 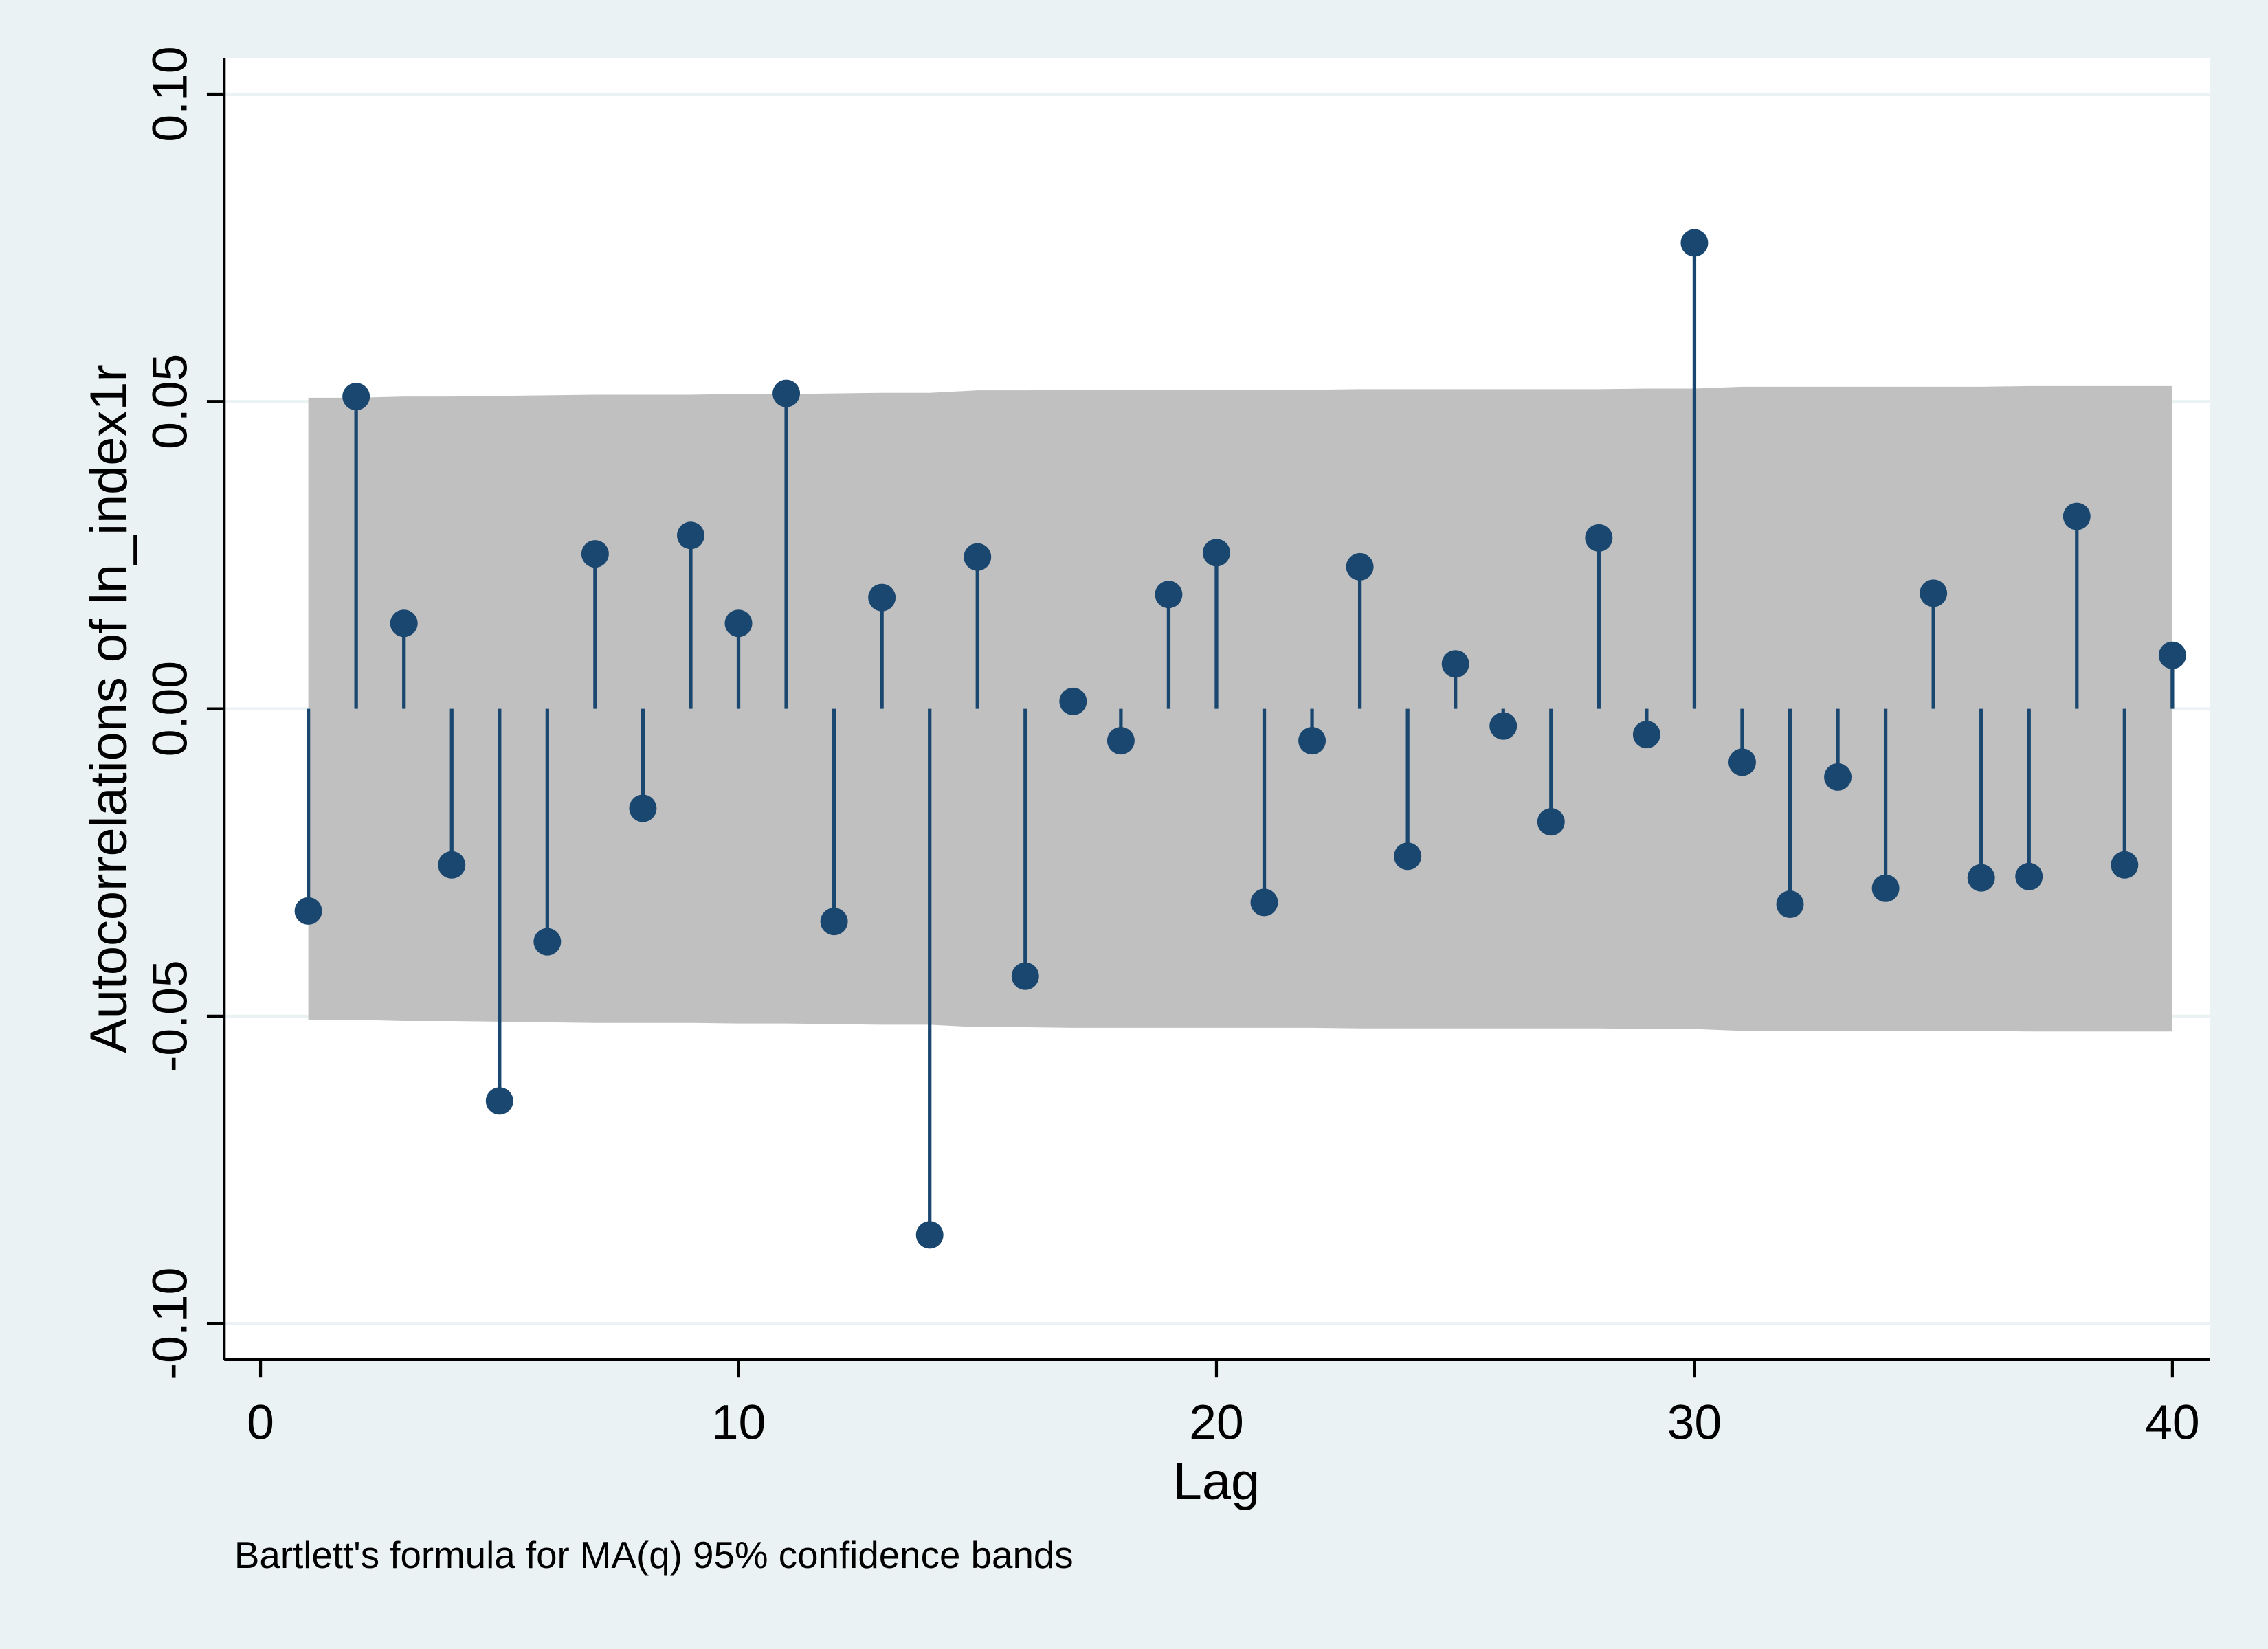 What do you see at coordinates (1216, 1422) in the screenshot?
I see `x-tick-label: 20` at bounding box center [1216, 1422].